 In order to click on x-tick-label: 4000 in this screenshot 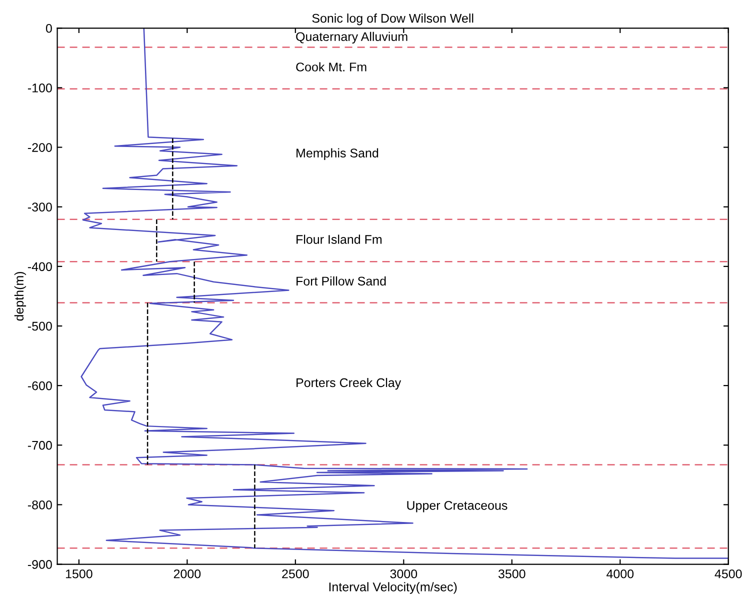, I will do `click(620, 573)`.